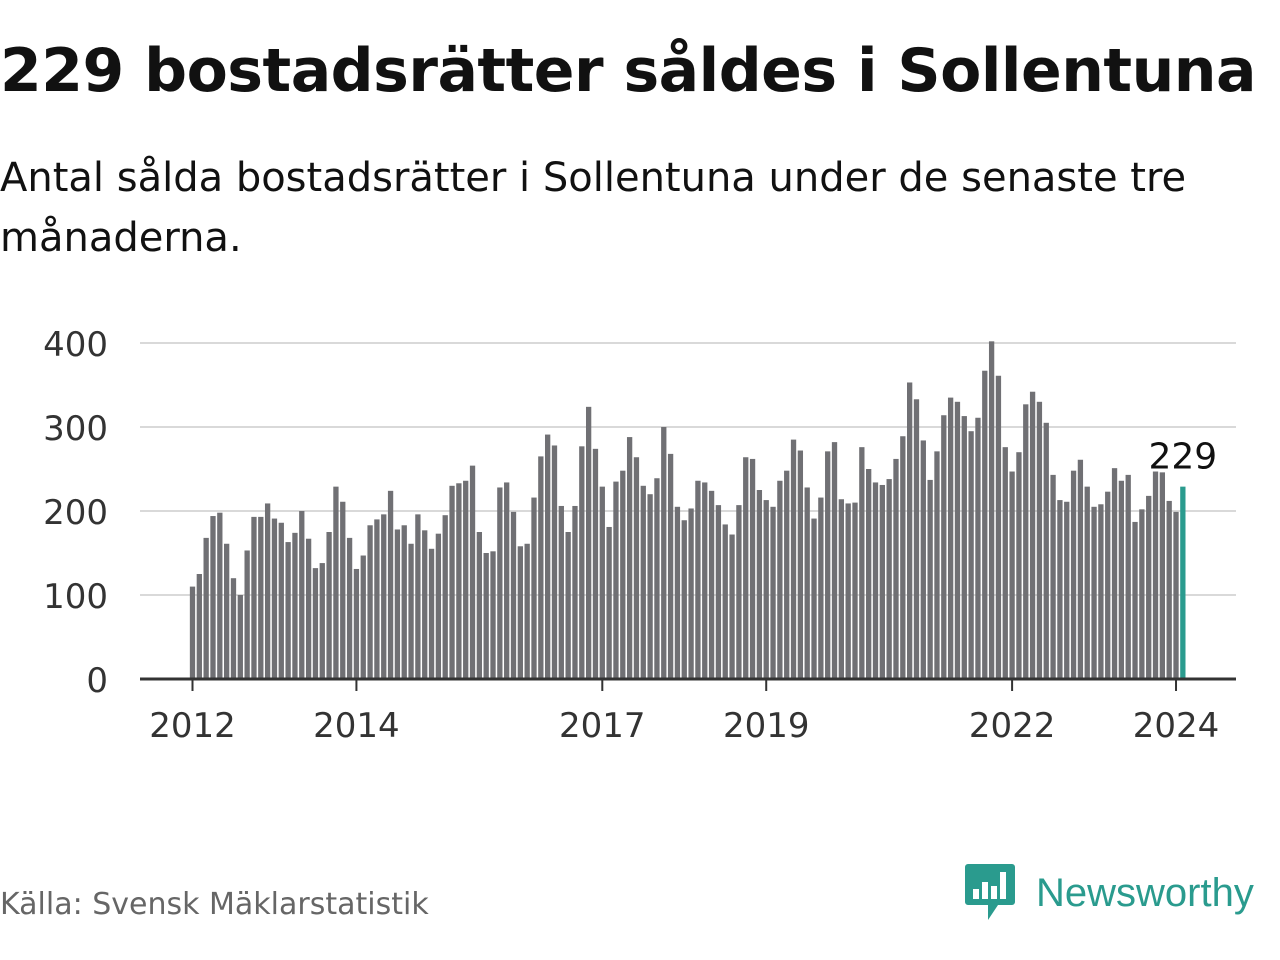 The image size is (1280, 960). Describe the element at coordinates (214, 904) in the screenshot. I see `source-note: Källa: Svensk Mäklarstatistik` at that location.